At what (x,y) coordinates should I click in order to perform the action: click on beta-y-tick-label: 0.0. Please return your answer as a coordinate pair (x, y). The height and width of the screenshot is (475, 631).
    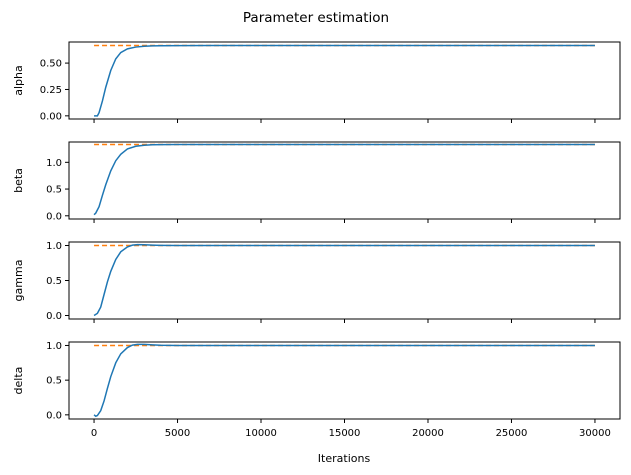
    Looking at the image, I should click on (54, 216).